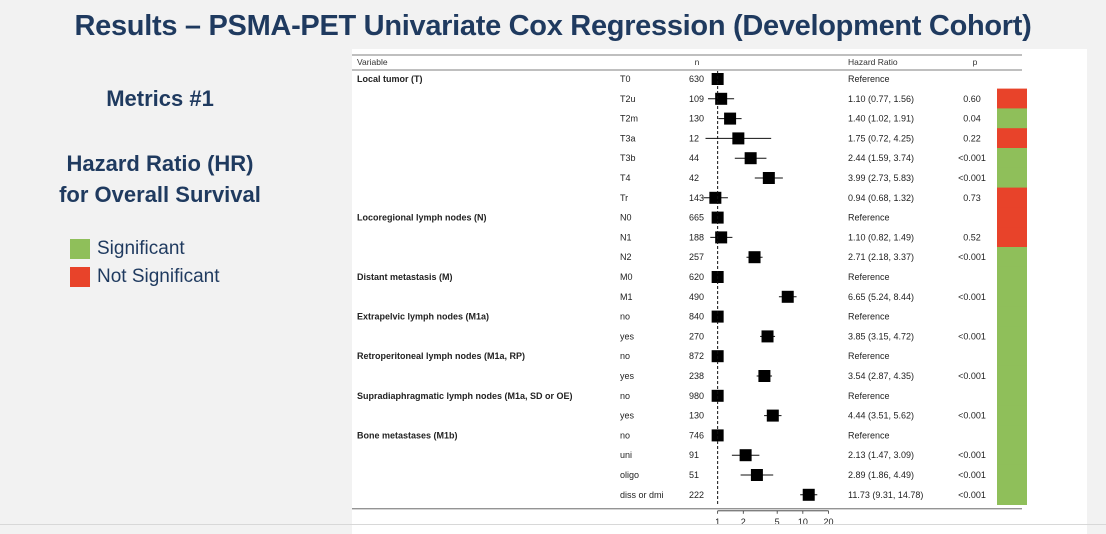 Image resolution: width=1106 pixels, height=534 pixels. Describe the element at coordinates (694, 178) in the screenshot. I see `row-n: 42` at that location.